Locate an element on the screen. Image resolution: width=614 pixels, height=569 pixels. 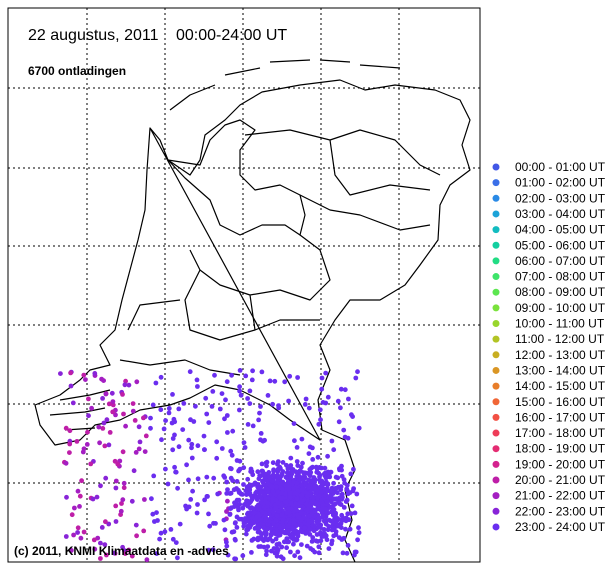
legend-label: 10:00 - 11:00 UT is located at coordinates (560, 324).